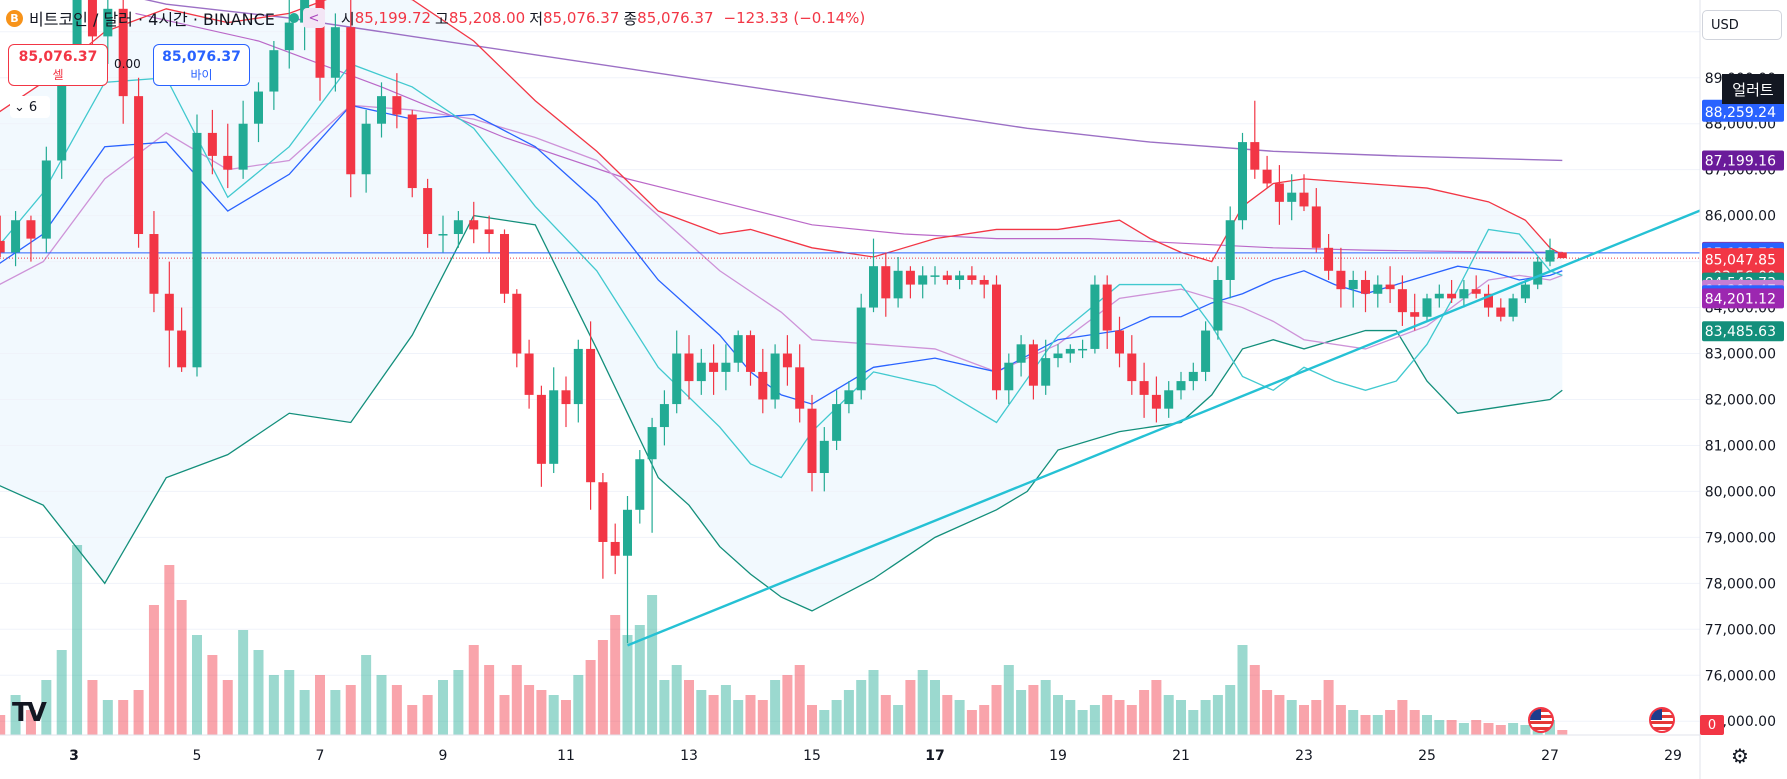 The image size is (1787, 779). I want to click on y-tick-label: 81,000.00, so click(1740, 446).